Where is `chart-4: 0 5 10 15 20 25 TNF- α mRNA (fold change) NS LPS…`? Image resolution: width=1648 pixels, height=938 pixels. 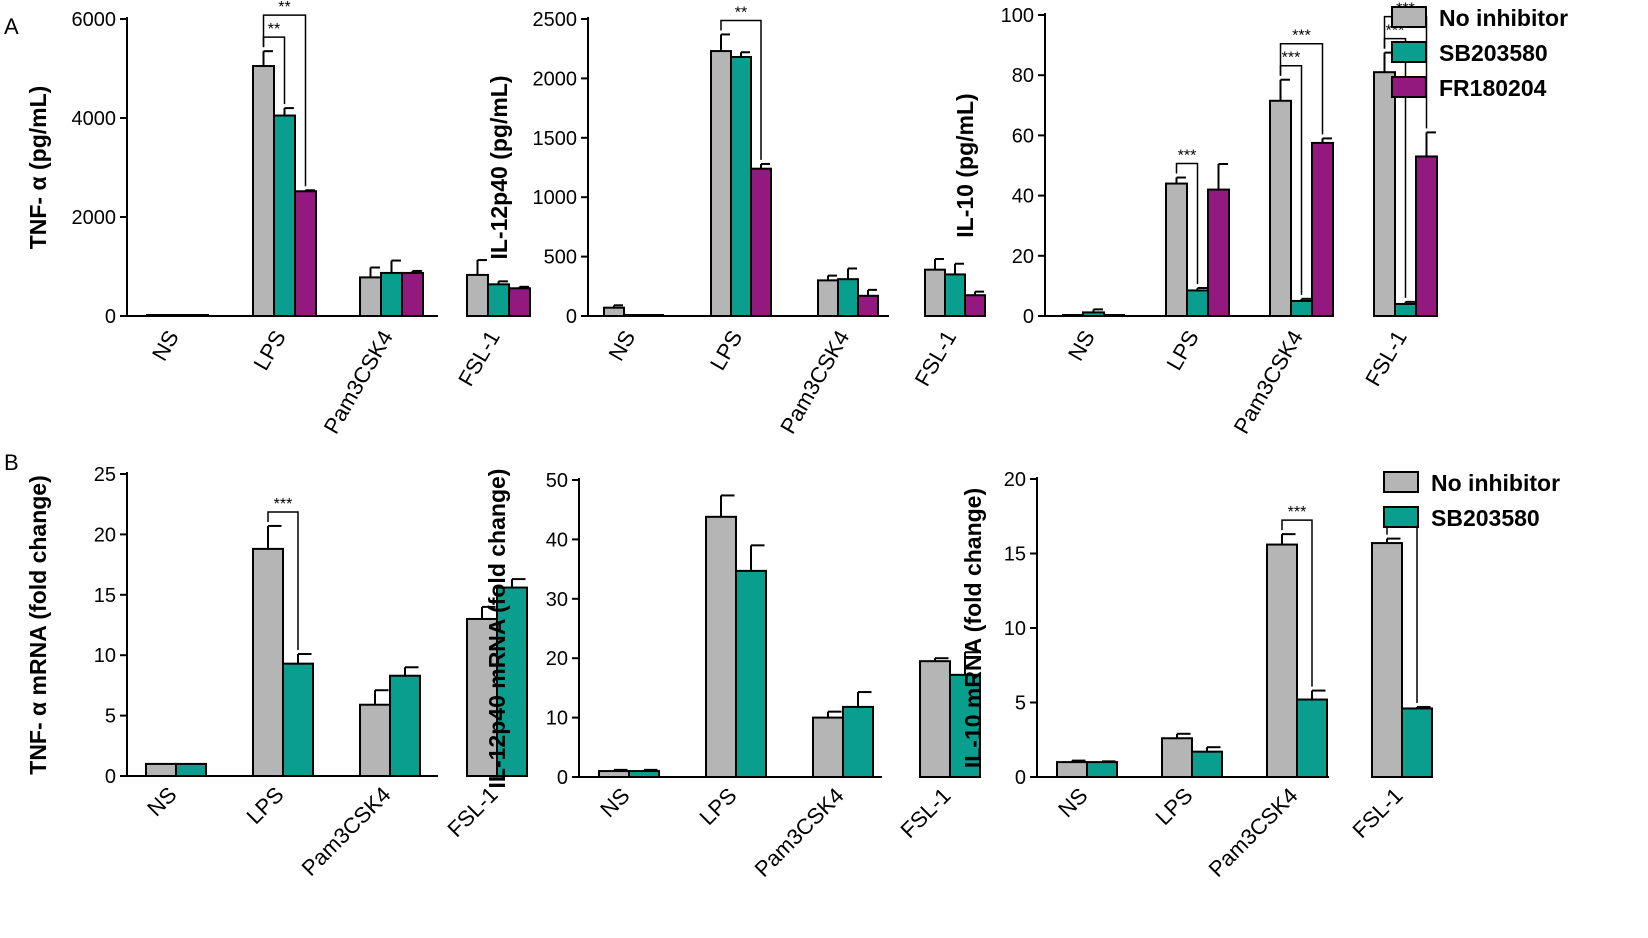
chart-4: 0 5 10 15 20 25 TNF- α mRNA (fold change) NS LPS… is located at coordinates (276, 672).